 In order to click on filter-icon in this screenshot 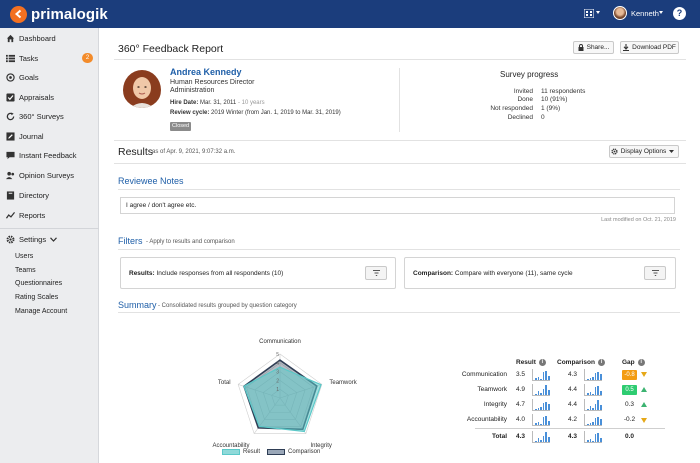, I will do `click(655, 273)`.